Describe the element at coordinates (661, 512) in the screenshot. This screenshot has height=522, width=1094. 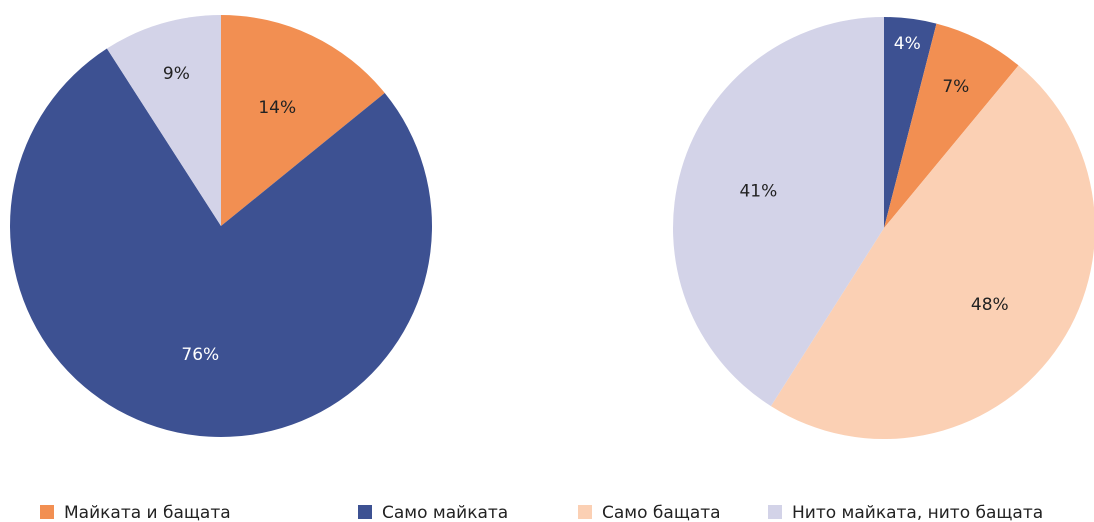
I see `legend-label: Само бащата` at that location.